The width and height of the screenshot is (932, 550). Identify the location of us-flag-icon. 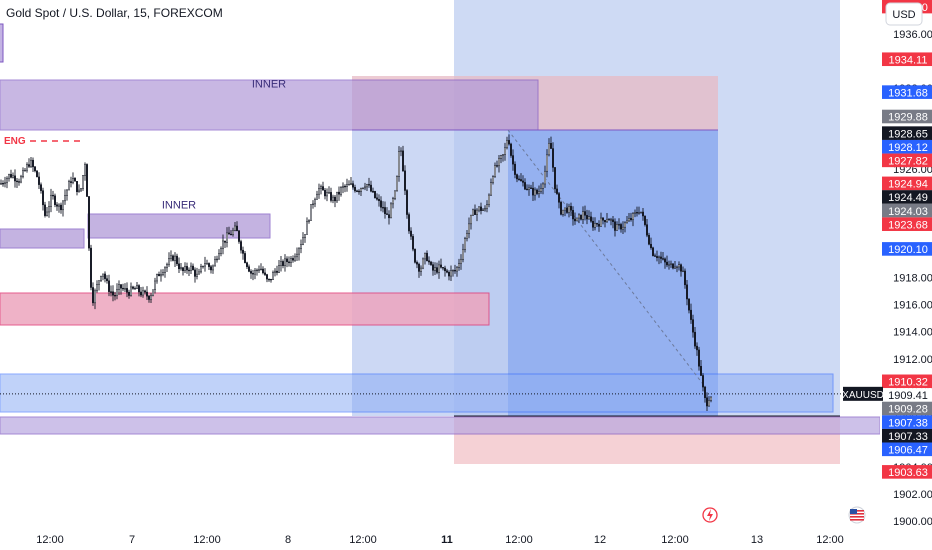
(857, 515).